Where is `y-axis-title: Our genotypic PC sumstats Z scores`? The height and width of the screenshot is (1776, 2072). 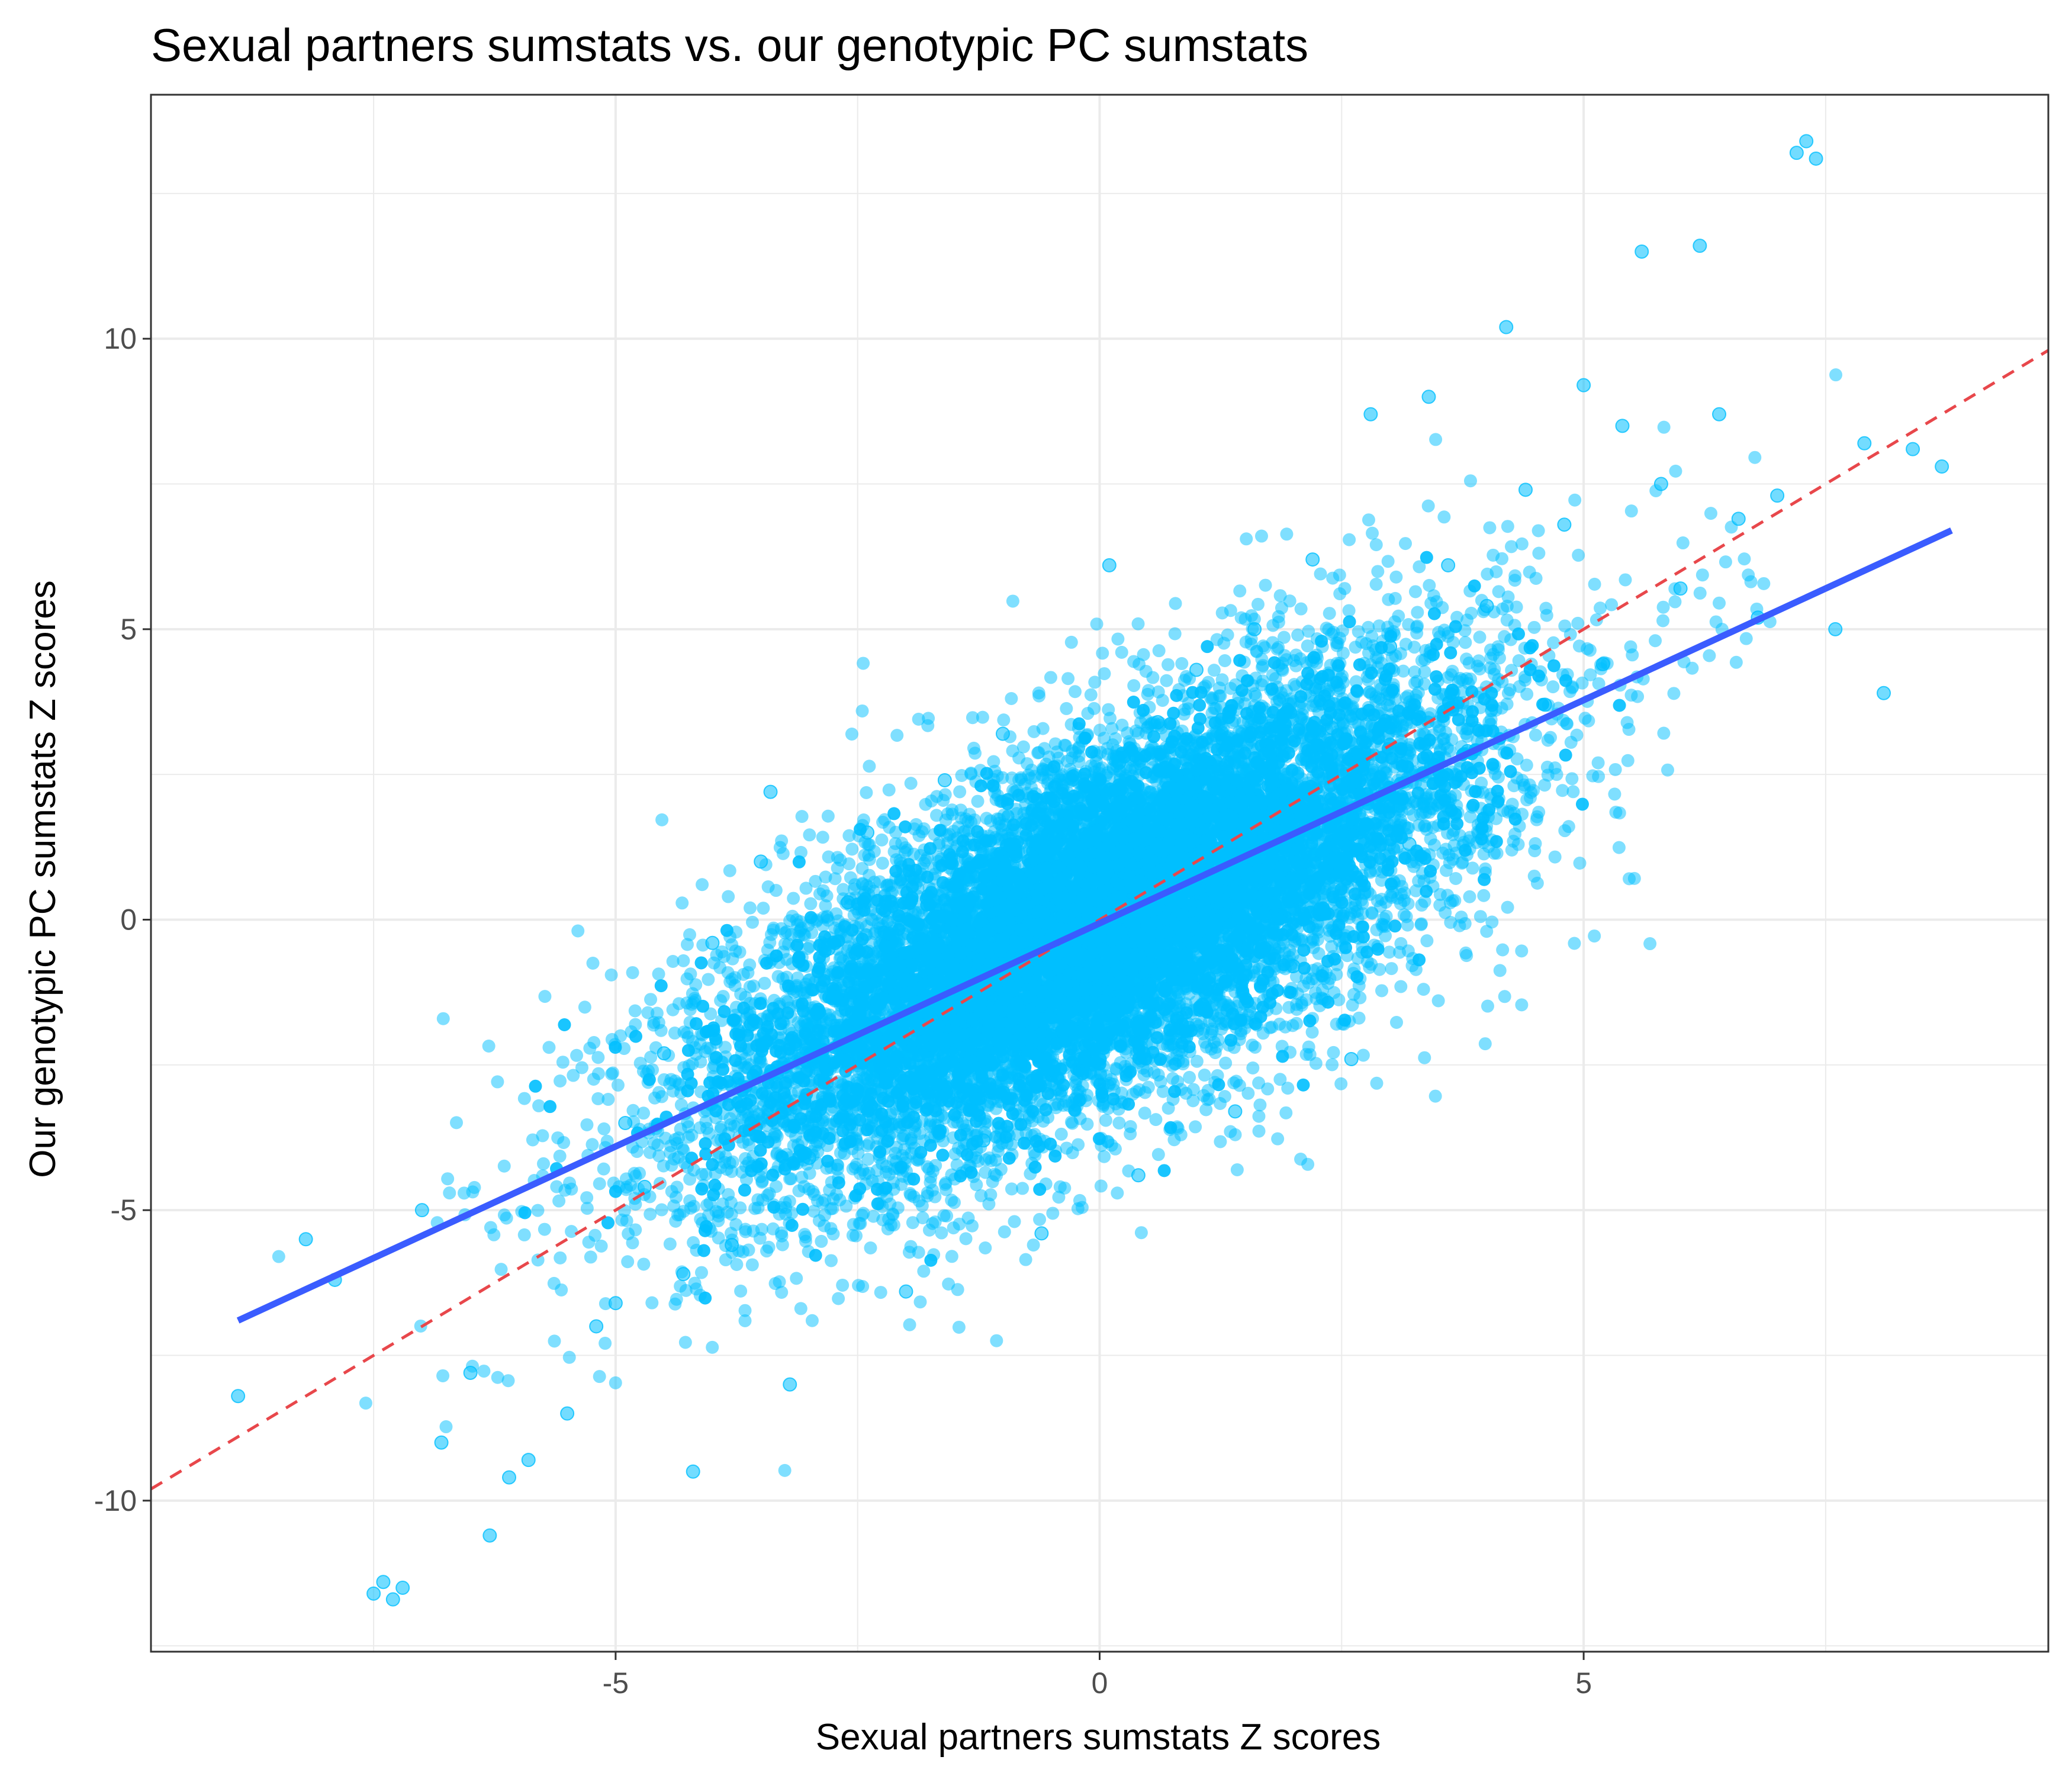
y-axis-title: Our genotypic PC sumstats Z scores is located at coordinates (42, 879).